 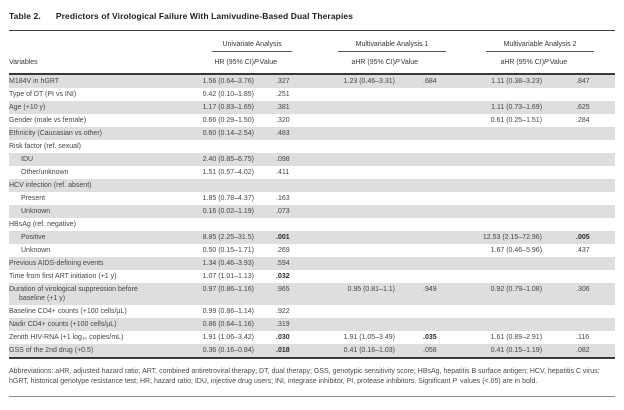 What do you see at coordinates (516, 250) in the screenshot?
I see `cell: 1.67 (0.46–5.96)` at bounding box center [516, 250].